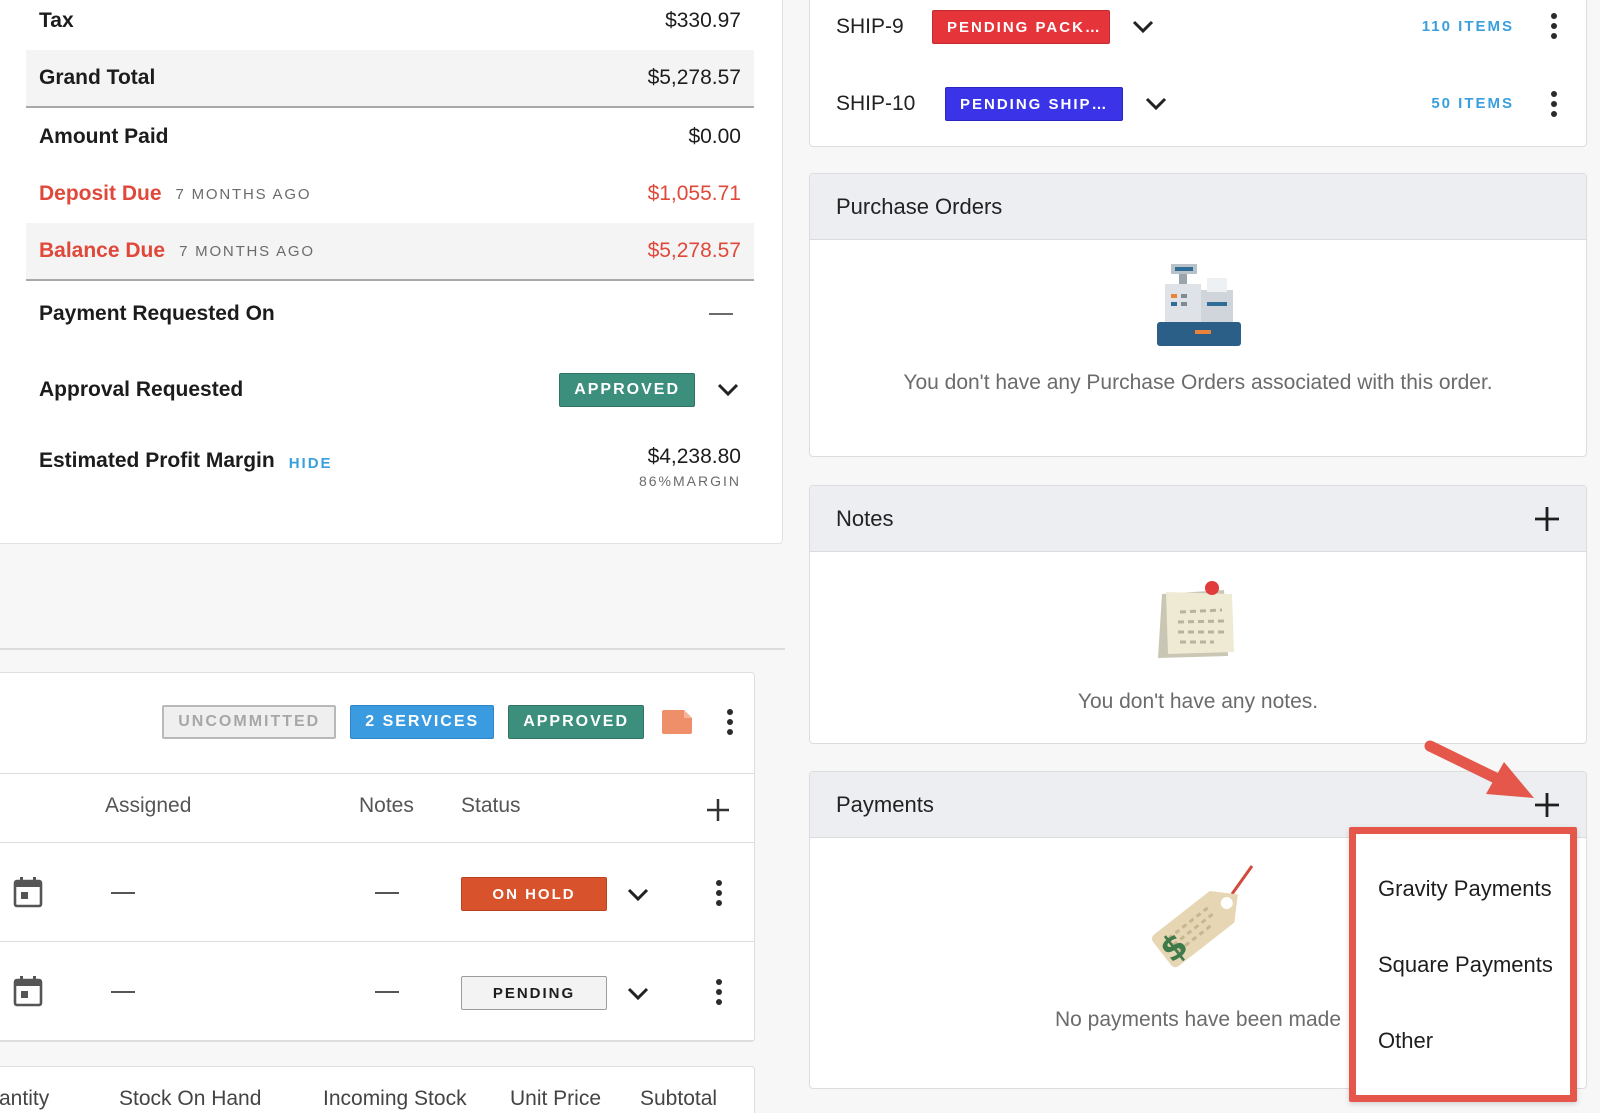  Describe the element at coordinates (157, 313) in the screenshot. I see `payment-requested-label: Payment Requested On` at that location.